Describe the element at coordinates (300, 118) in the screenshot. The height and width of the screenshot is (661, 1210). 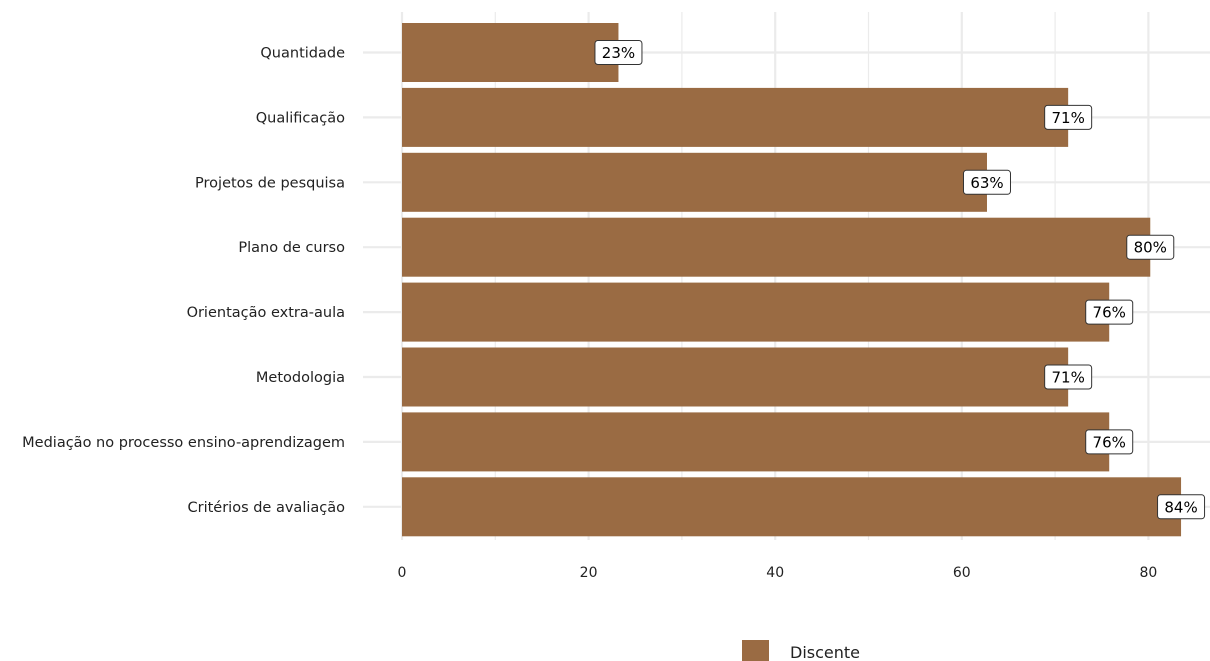
I see `category-label: Qualificação` at that location.